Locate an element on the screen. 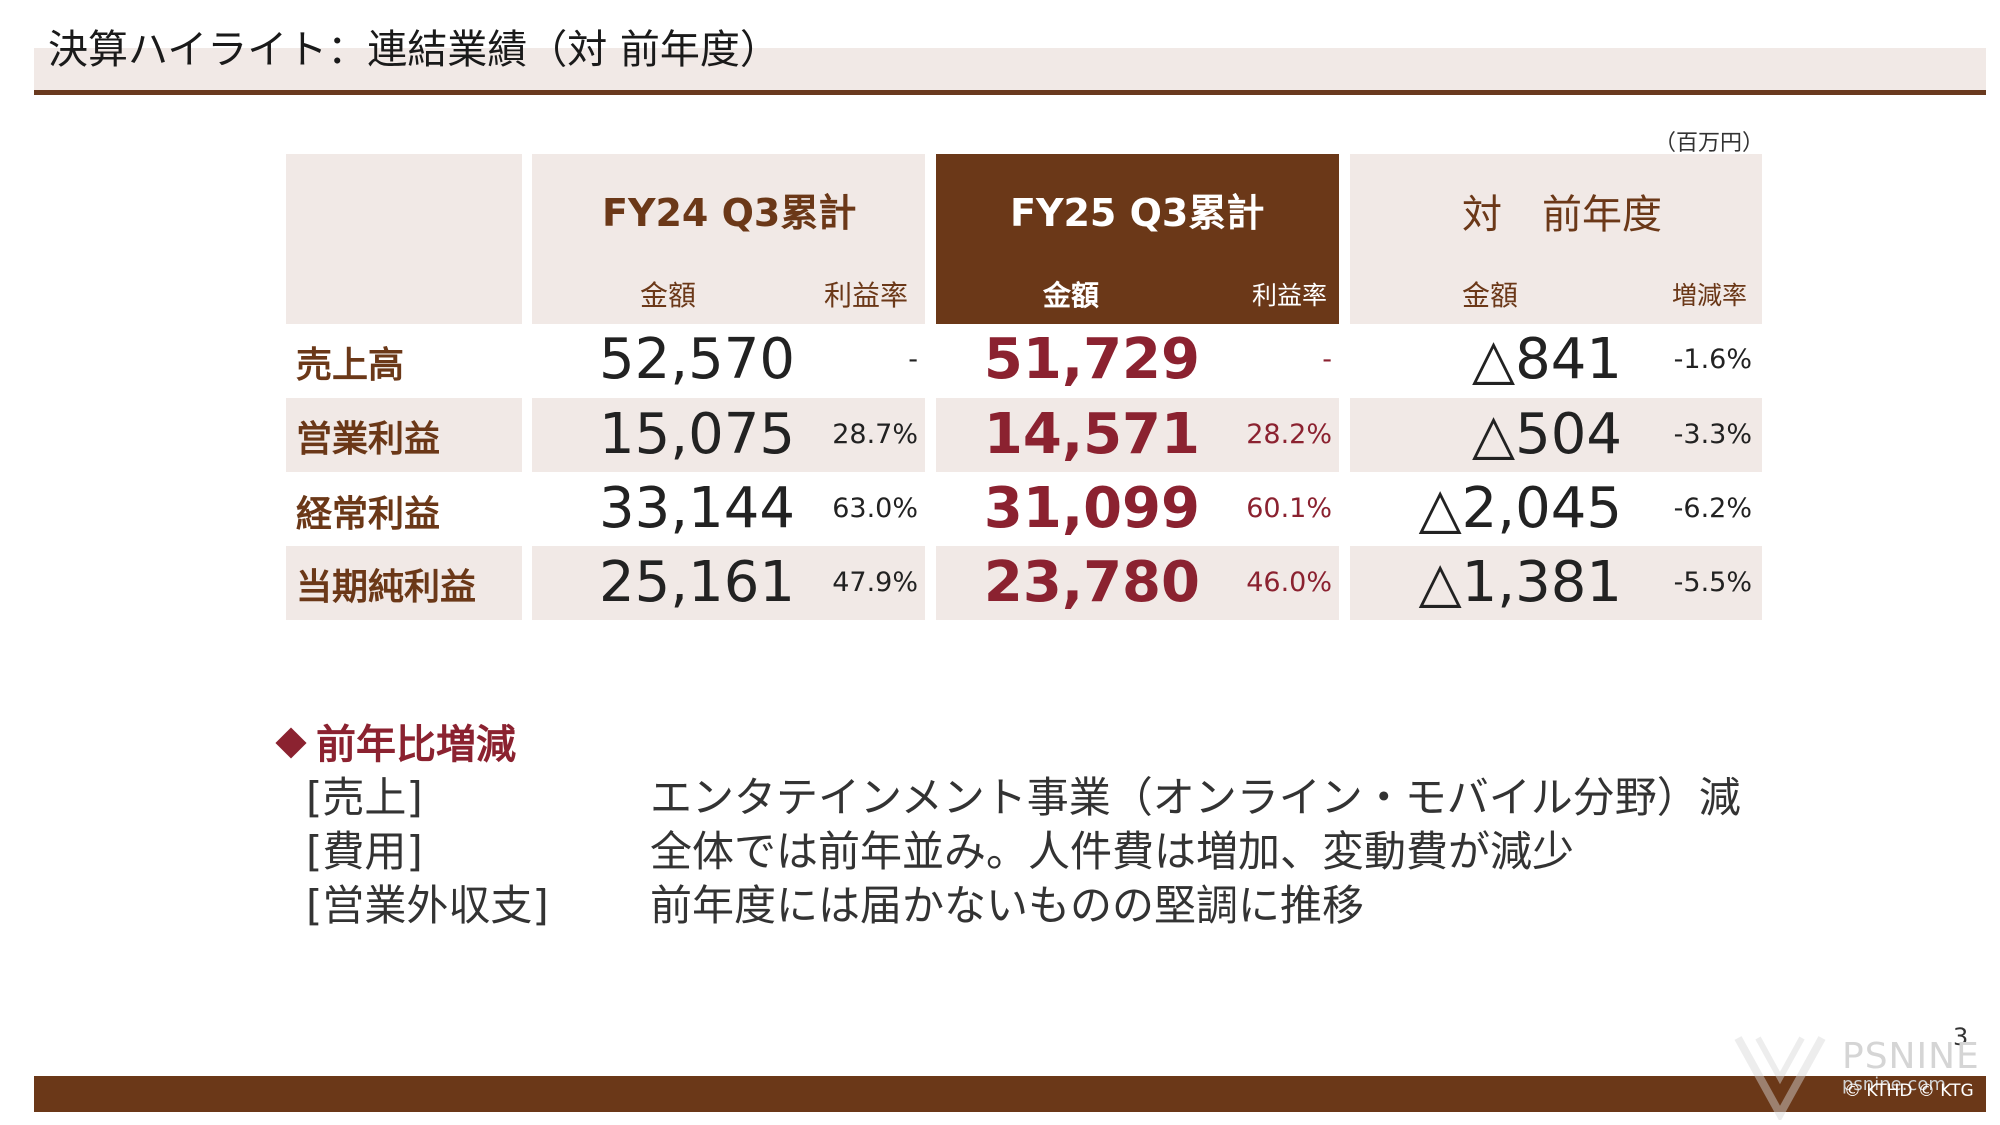 This screenshot has height=1125, width=2000. ordinary-fy24-amount: 33,144 is located at coordinates (697, 508).